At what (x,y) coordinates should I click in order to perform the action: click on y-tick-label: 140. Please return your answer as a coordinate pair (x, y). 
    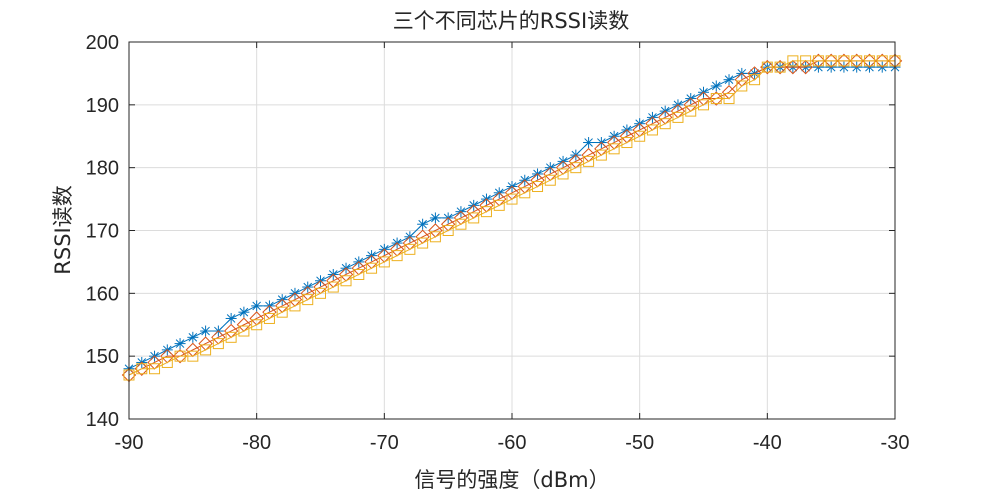
    Looking at the image, I should click on (102, 420).